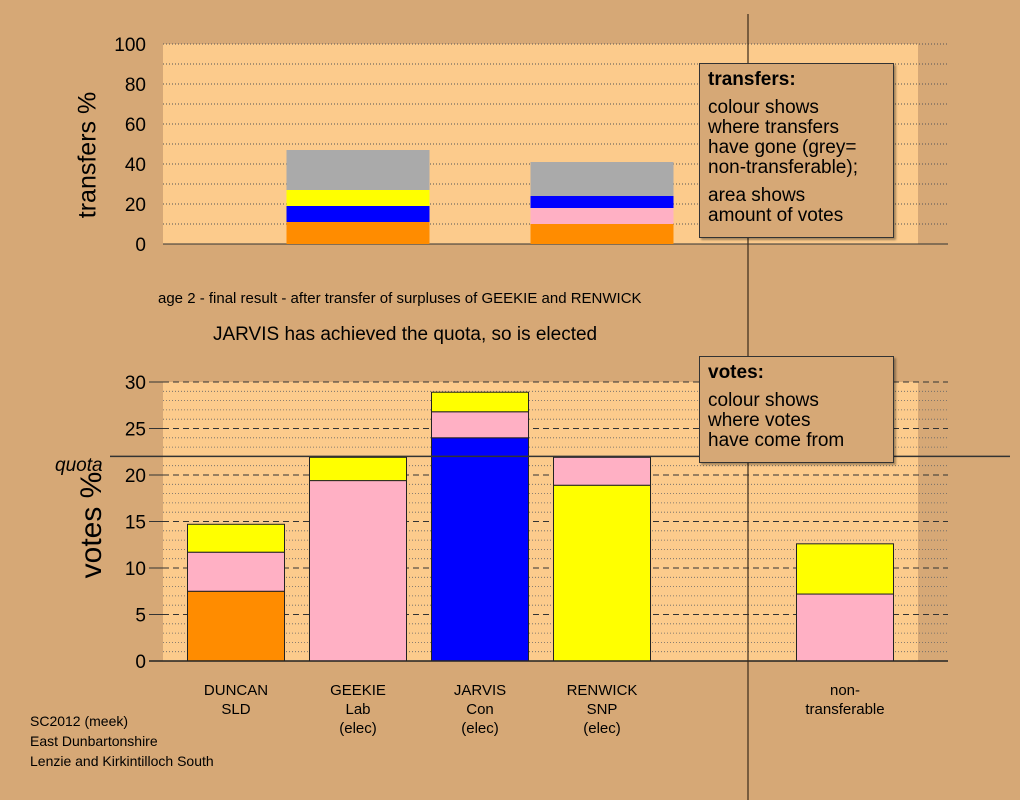 The image size is (1020, 800). Describe the element at coordinates (87, 155) in the screenshot. I see `transfers-y-axis-label: transfers %` at that location.